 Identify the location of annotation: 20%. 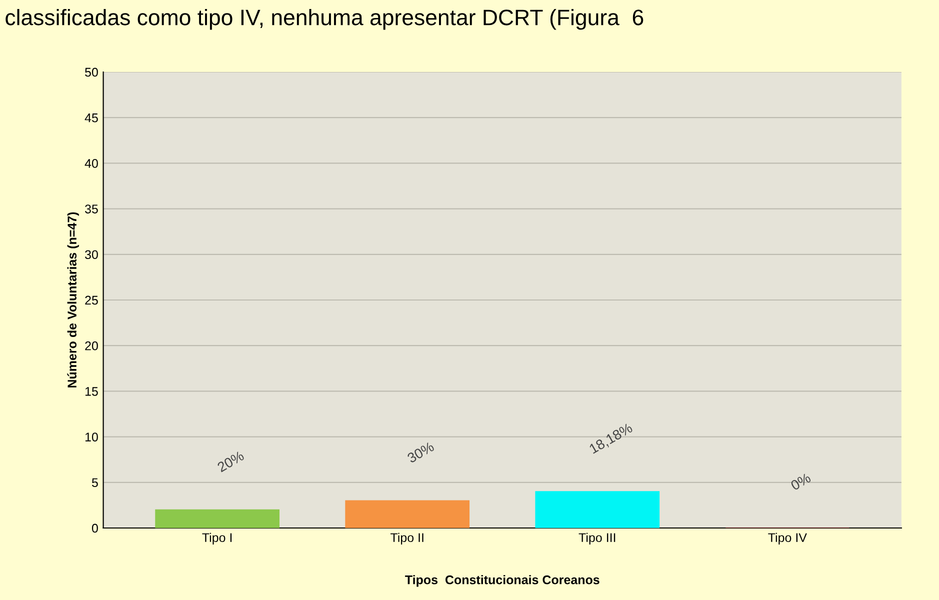
(230, 461).